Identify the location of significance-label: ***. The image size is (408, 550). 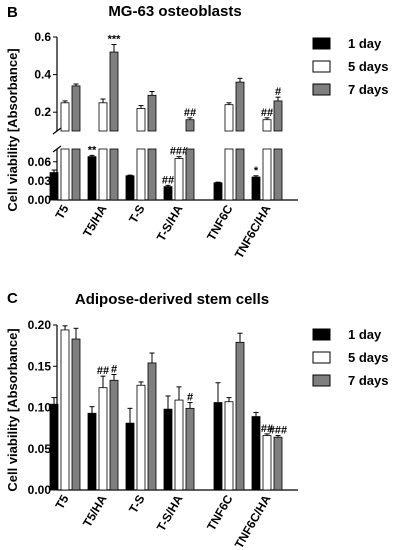
(115, 40).